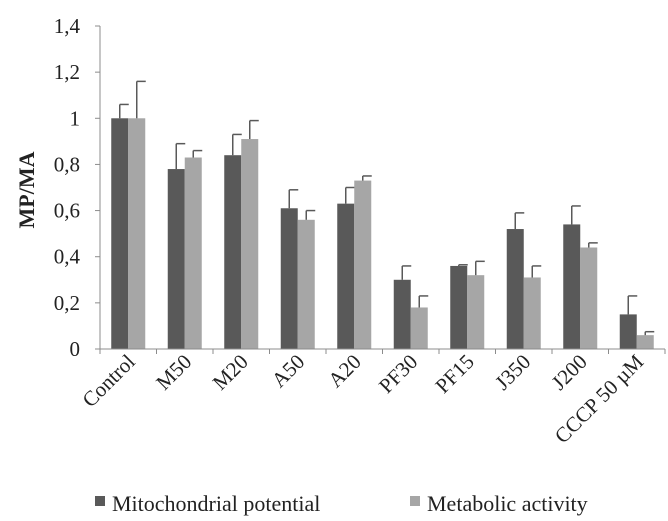 The image size is (668, 521). I want to click on y-tick-label: 1, so click(75, 118).